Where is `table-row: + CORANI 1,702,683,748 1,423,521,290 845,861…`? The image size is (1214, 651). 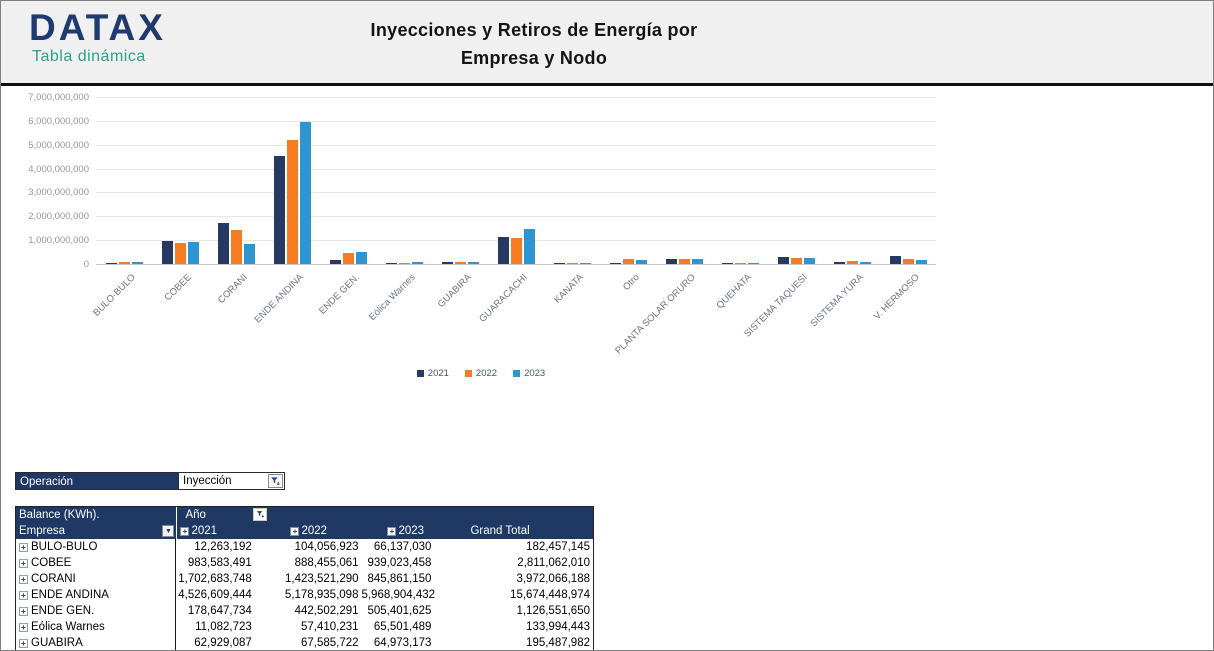 table-row: + CORANI 1,702,683,748 1,423,521,290 845,861… is located at coordinates (304, 579).